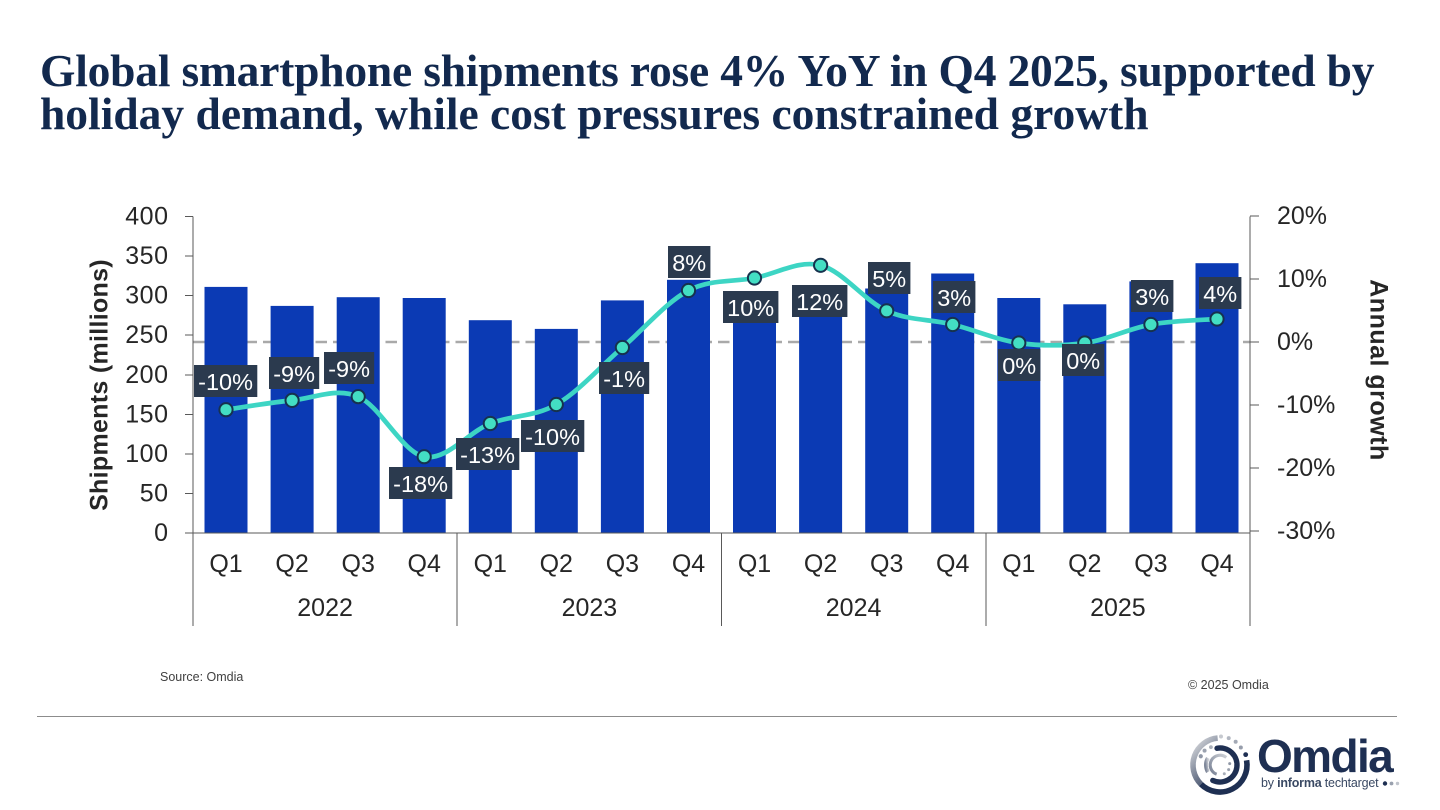 The width and height of the screenshot is (1440, 810). I want to click on svg-text: 400, so click(146, 217).